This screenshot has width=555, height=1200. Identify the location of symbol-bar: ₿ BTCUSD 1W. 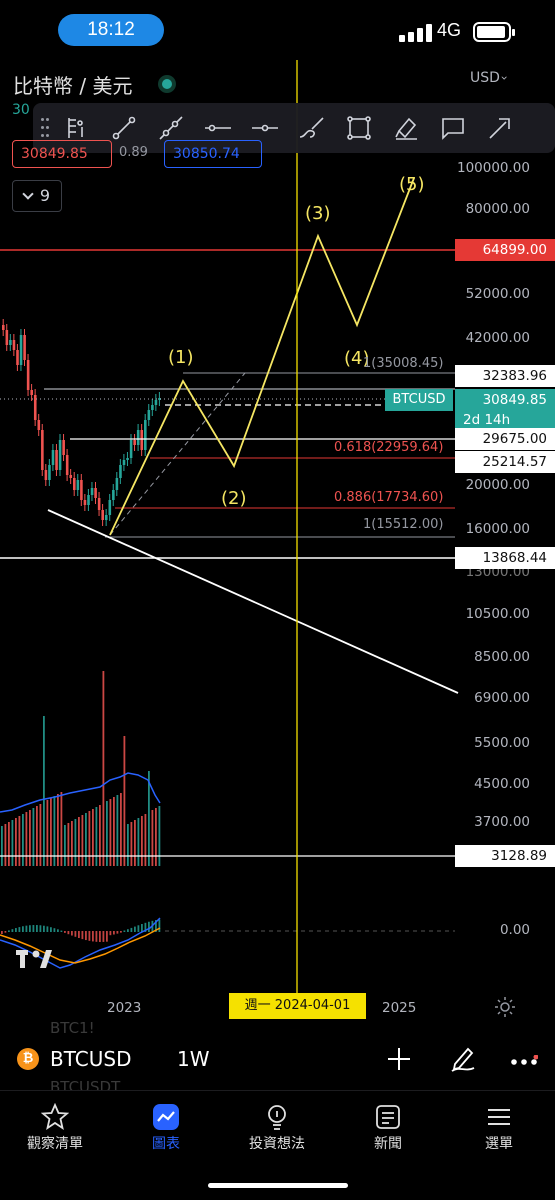
(277, 1060).